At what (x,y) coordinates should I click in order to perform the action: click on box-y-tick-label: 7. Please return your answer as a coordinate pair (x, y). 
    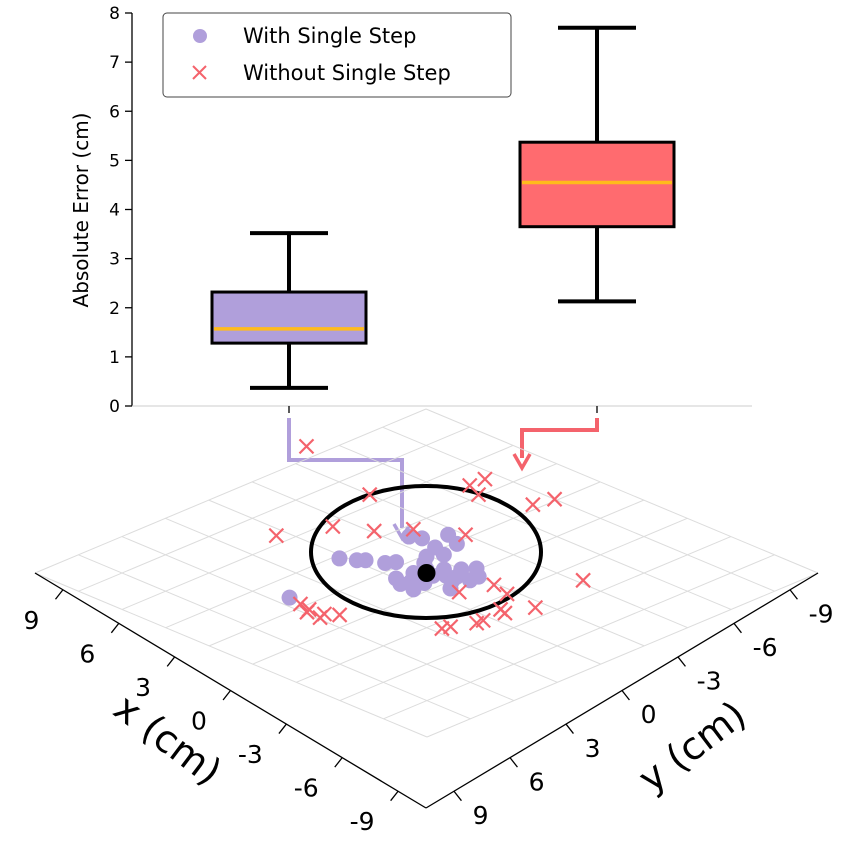
    Looking at the image, I should click on (114, 63).